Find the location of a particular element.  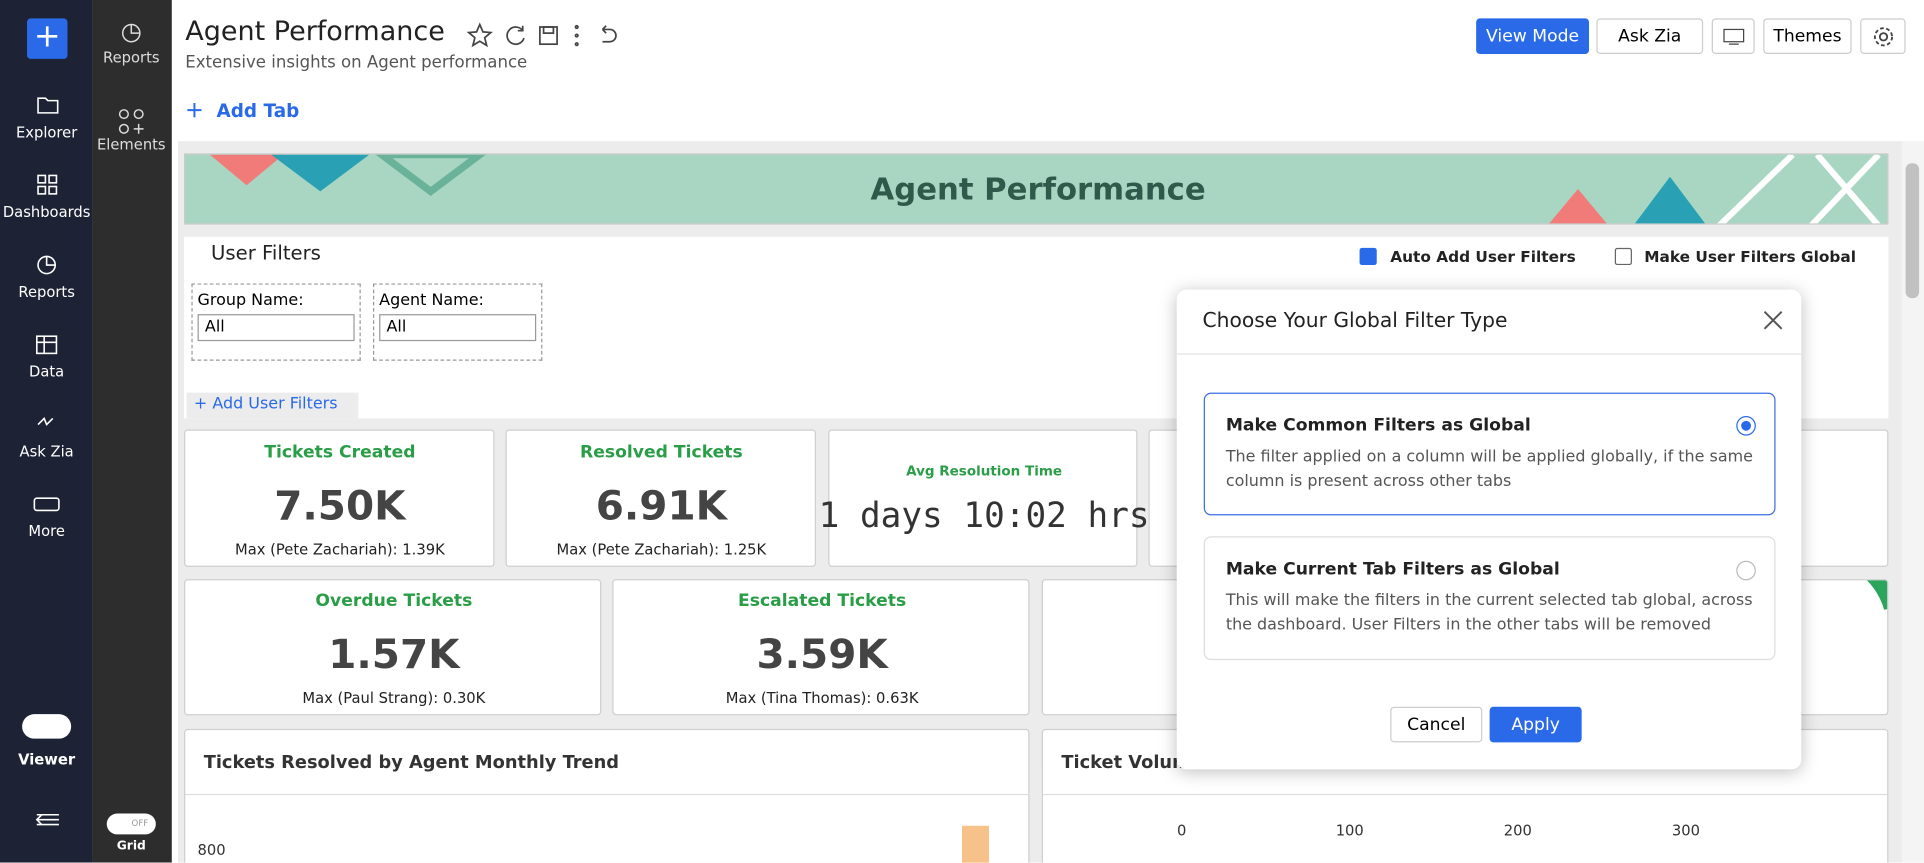

auto-add-label: Auto Add User Filters is located at coordinates (1483, 256).